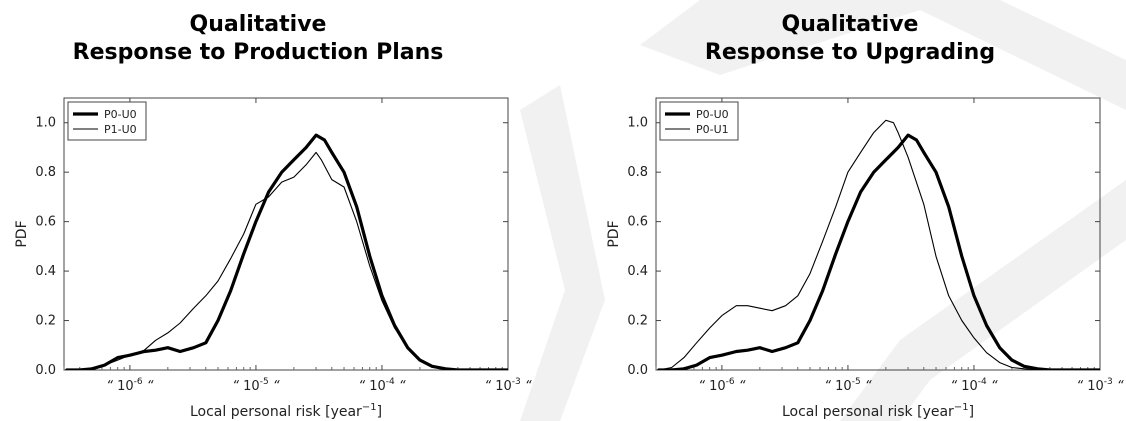 This screenshot has height=421, width=1126. I want to click on chart-title-line2: Response to Production Plans, so click(258, 52).